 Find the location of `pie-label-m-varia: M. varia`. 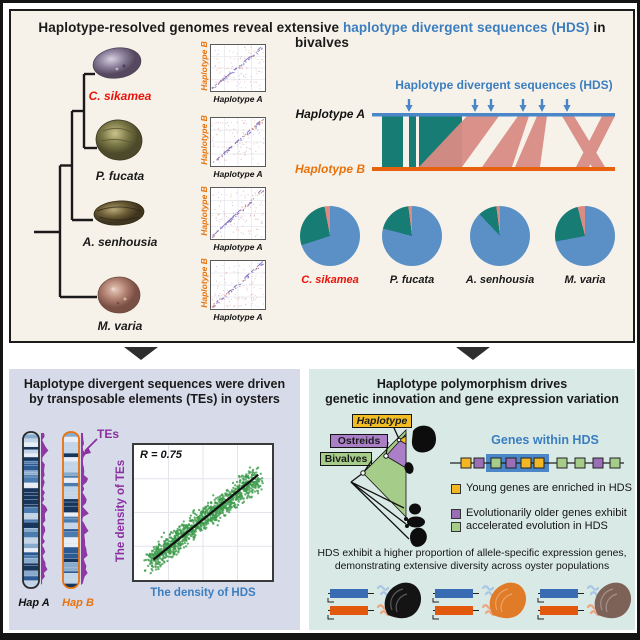

pie-label-m-varia: M. varia is located at coordinates (585, 280).